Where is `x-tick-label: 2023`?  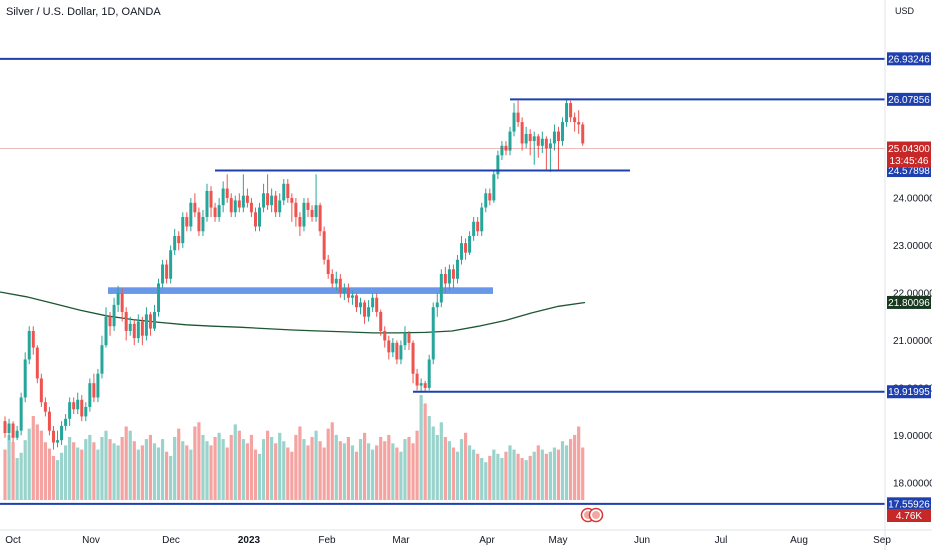
x-tick-label: 2023 is located at coordinates (249, 540).